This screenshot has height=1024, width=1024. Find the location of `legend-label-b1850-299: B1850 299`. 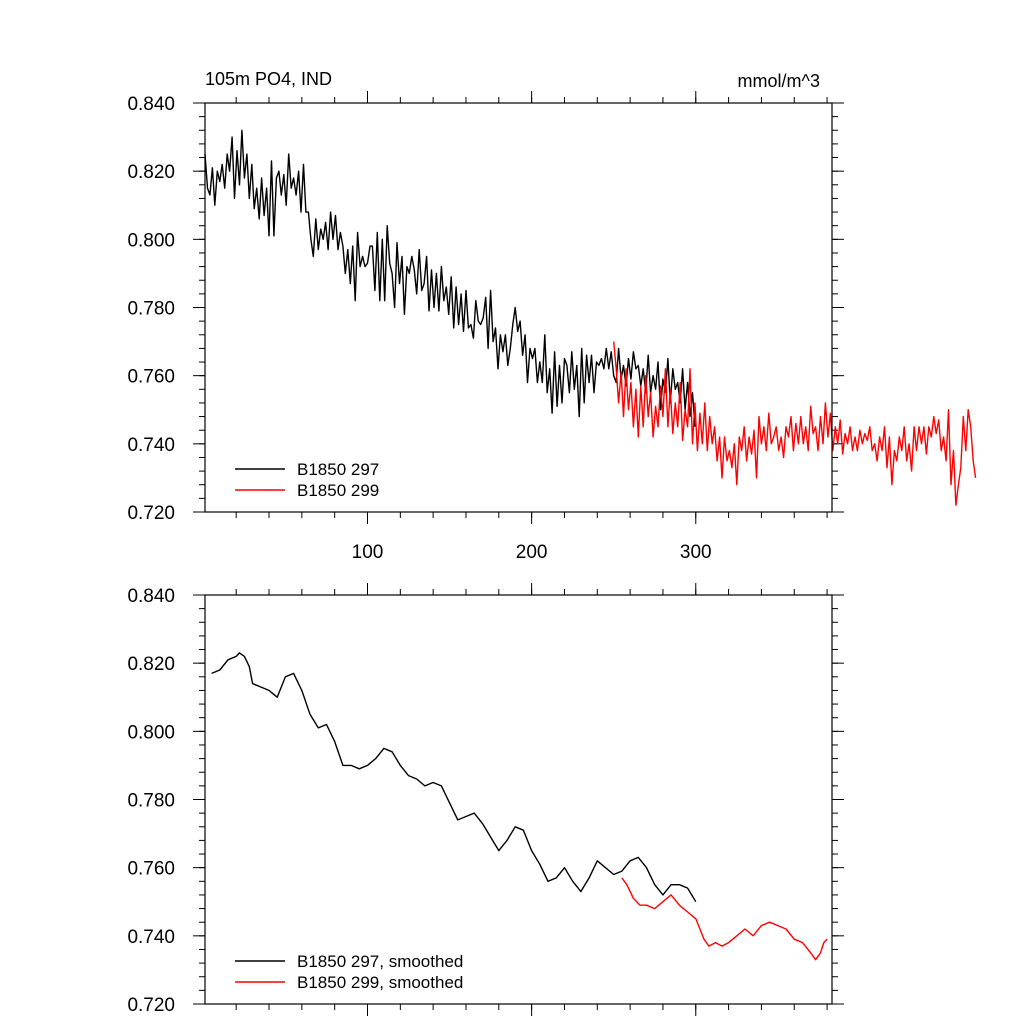

legend-label-b1850-299: B1850 299 is located at coordinates (338, 490).